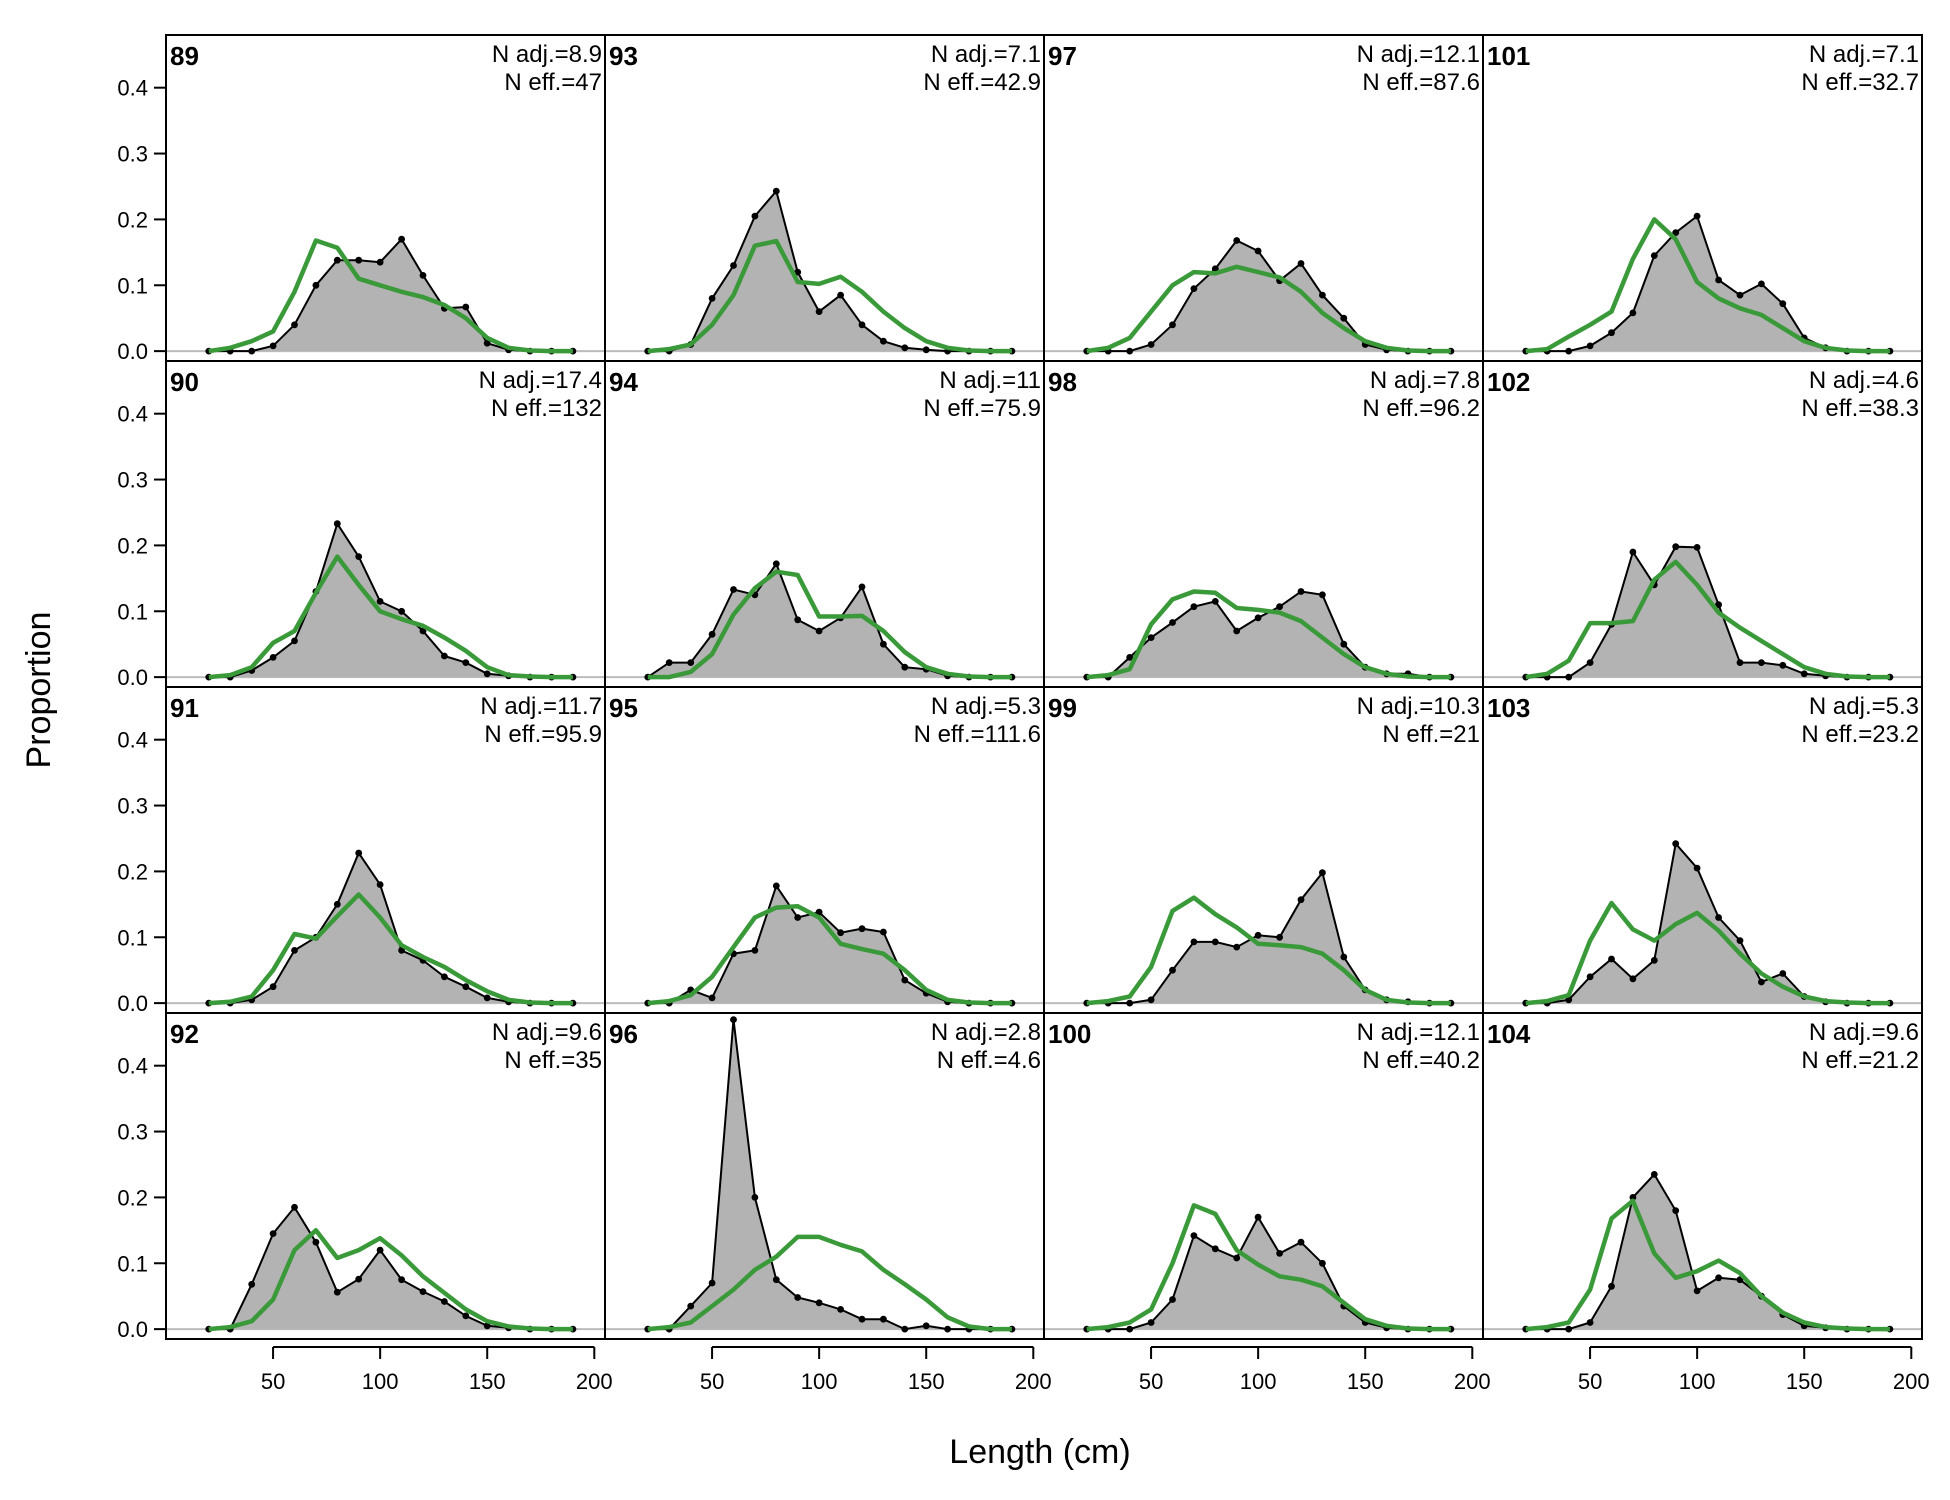  Describe the element at coordinates (132, 285) in the screenshot. I see `y-tick-label: 0.1` at that location.